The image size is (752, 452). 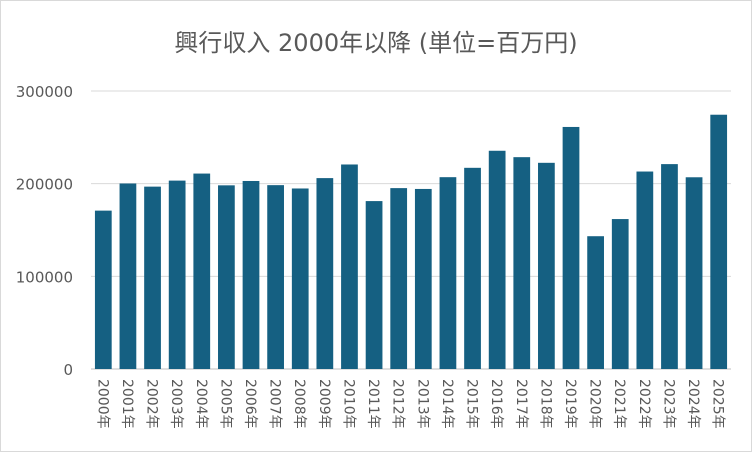 What do you see at coordinates (497, 259) in the screenshot?
I see `bar-2016年` at bounding box center [497, 259].